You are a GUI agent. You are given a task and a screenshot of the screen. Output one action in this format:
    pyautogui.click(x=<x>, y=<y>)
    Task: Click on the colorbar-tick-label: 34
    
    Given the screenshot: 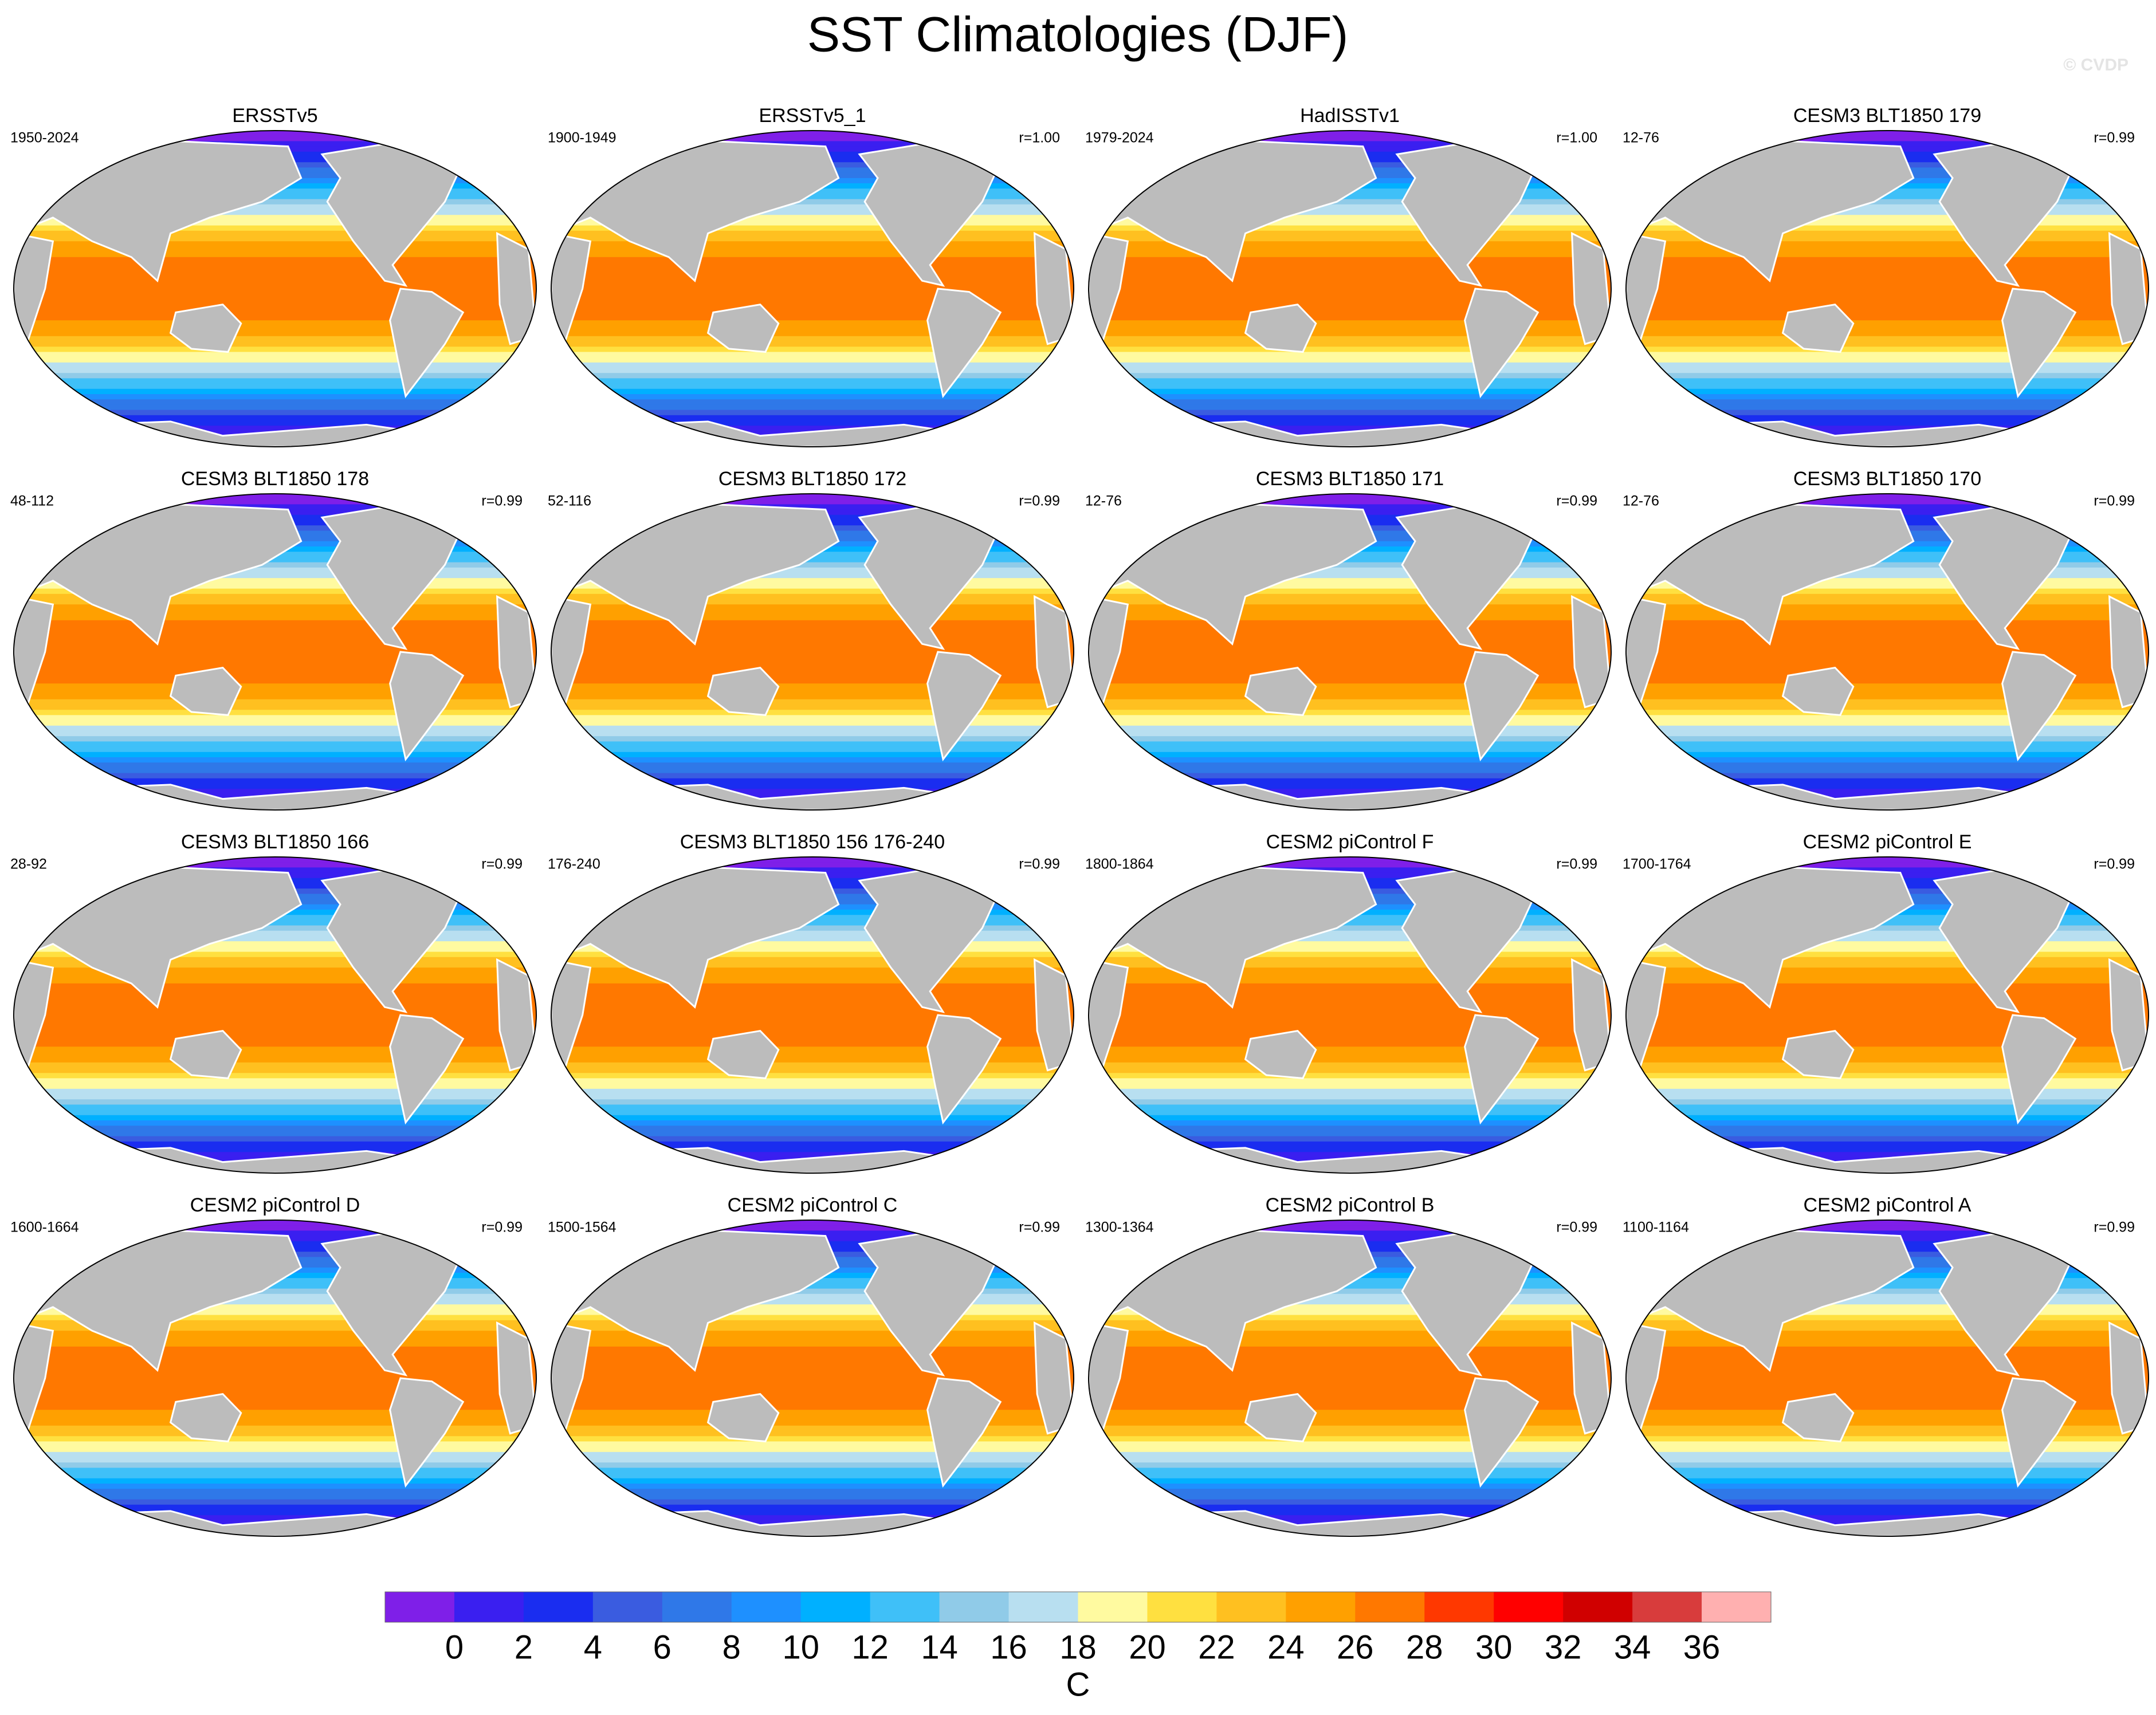 What is the action you would take?
    pyautogui.click(x=1632, y=1647)
    